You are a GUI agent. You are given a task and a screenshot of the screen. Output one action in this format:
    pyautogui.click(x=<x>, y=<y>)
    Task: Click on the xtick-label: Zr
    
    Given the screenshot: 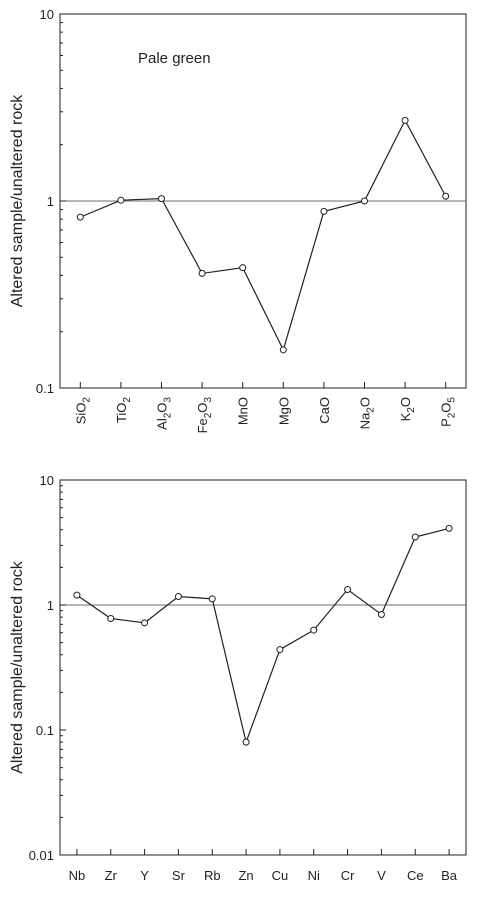 What is the action you would take?
    pyautogui.click(x=111, y=875)
    